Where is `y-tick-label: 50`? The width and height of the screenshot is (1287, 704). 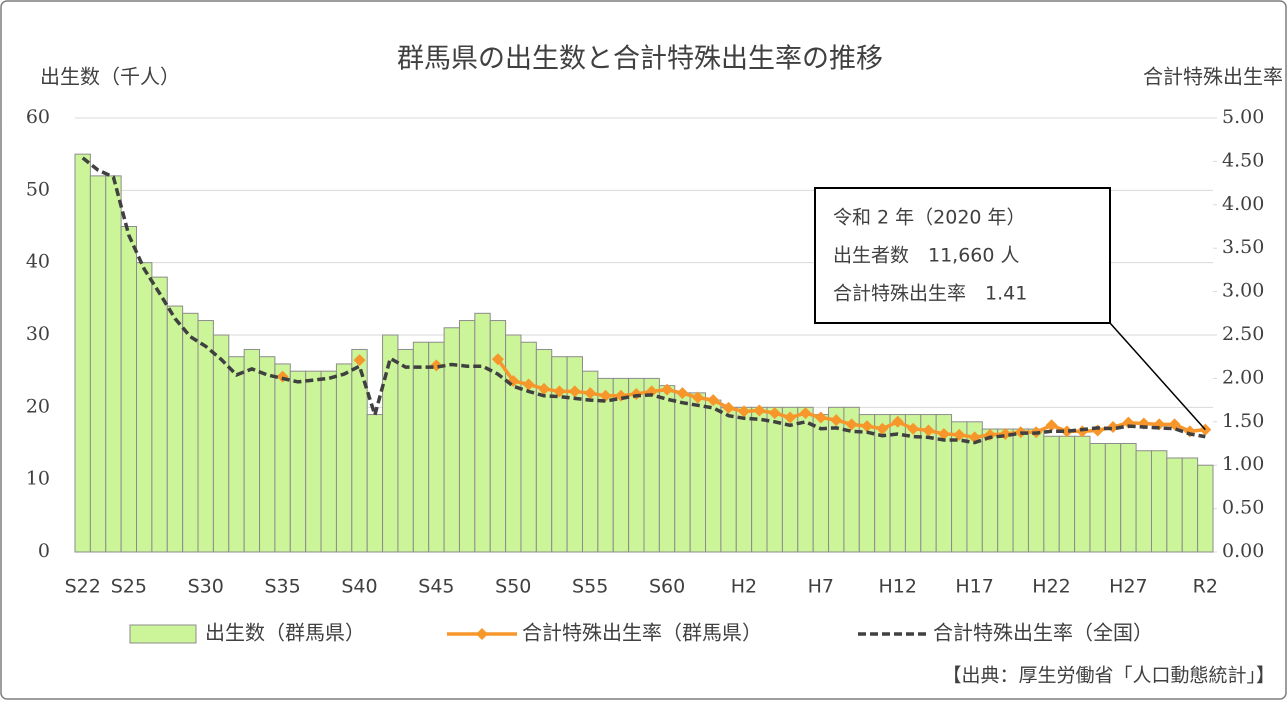
y-tick-label: 50 is located at coordinates (38, 189).